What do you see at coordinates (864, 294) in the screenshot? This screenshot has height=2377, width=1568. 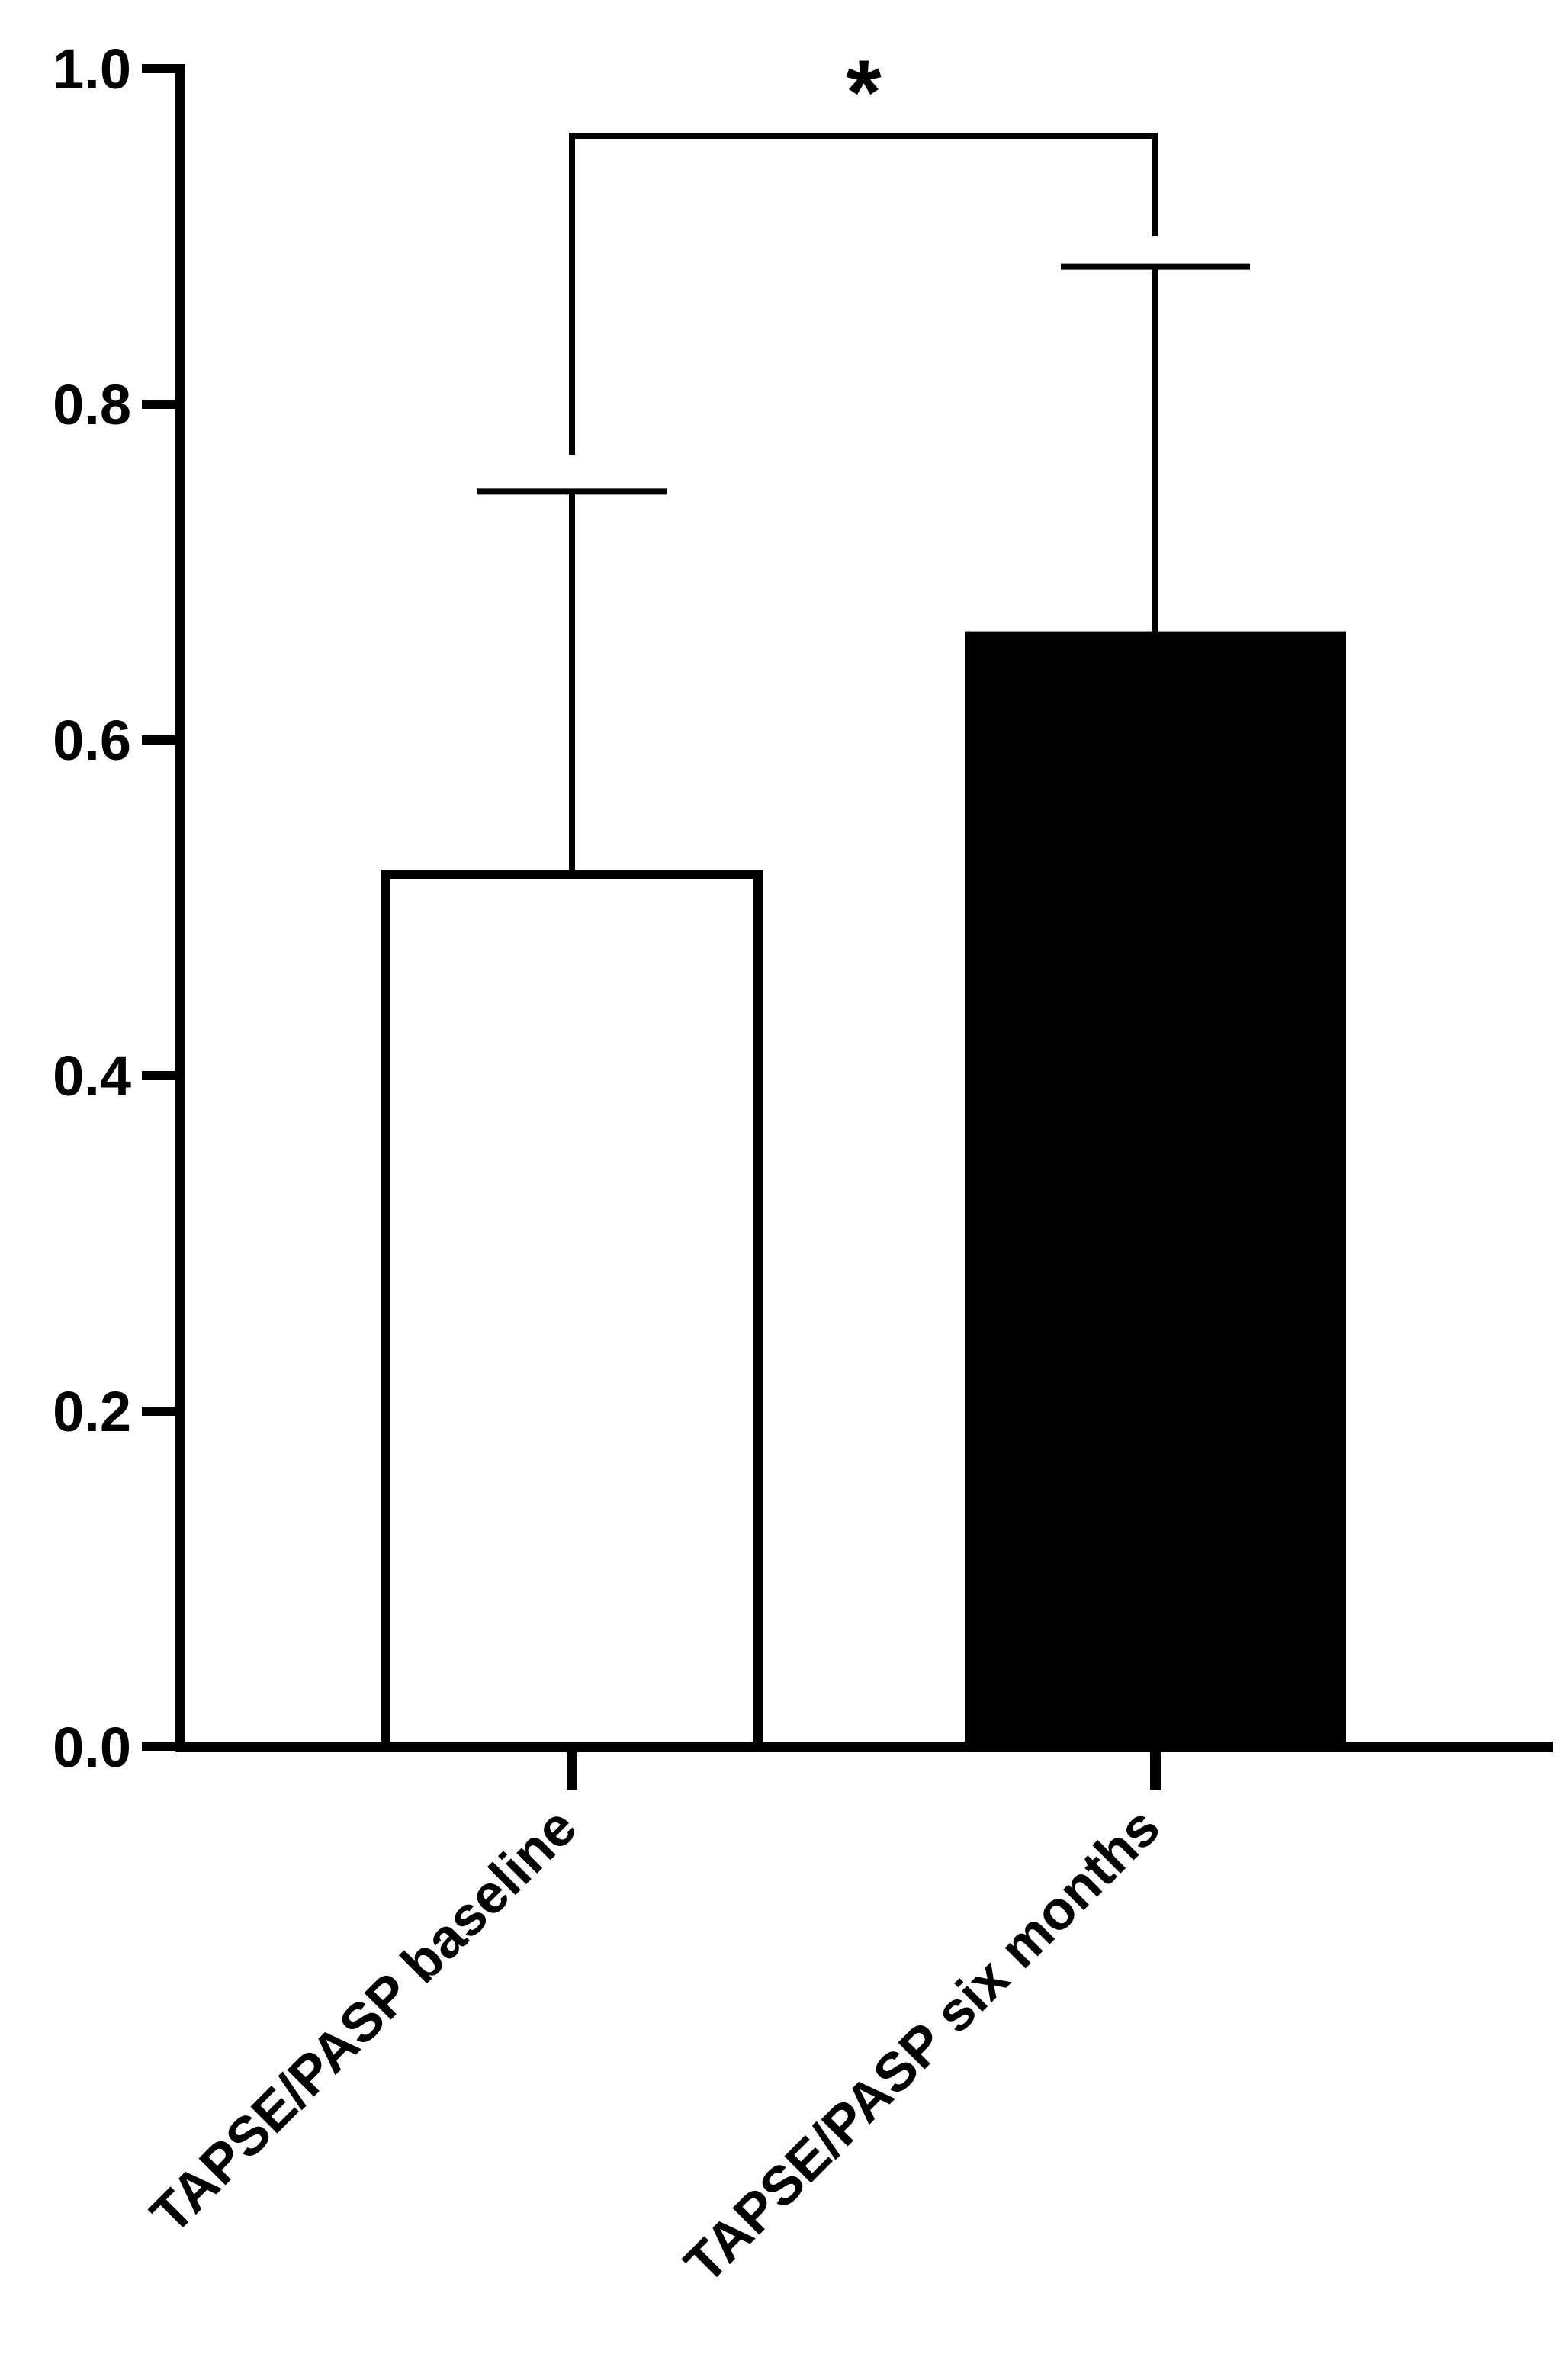 I see `significance-bracket-line` at bounding box center [864, 294].